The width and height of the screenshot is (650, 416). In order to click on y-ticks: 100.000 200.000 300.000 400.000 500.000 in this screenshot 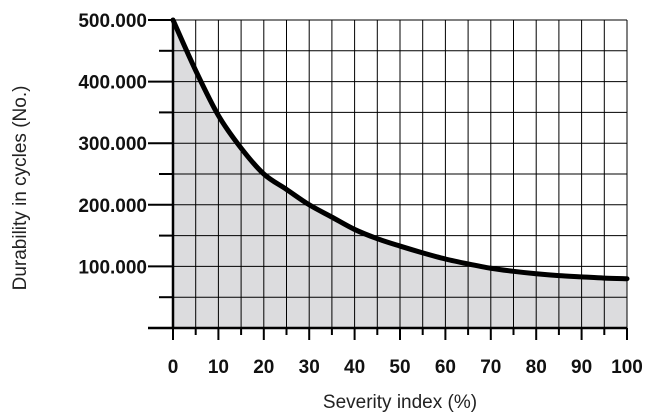, I will do `click(125, 155)`.